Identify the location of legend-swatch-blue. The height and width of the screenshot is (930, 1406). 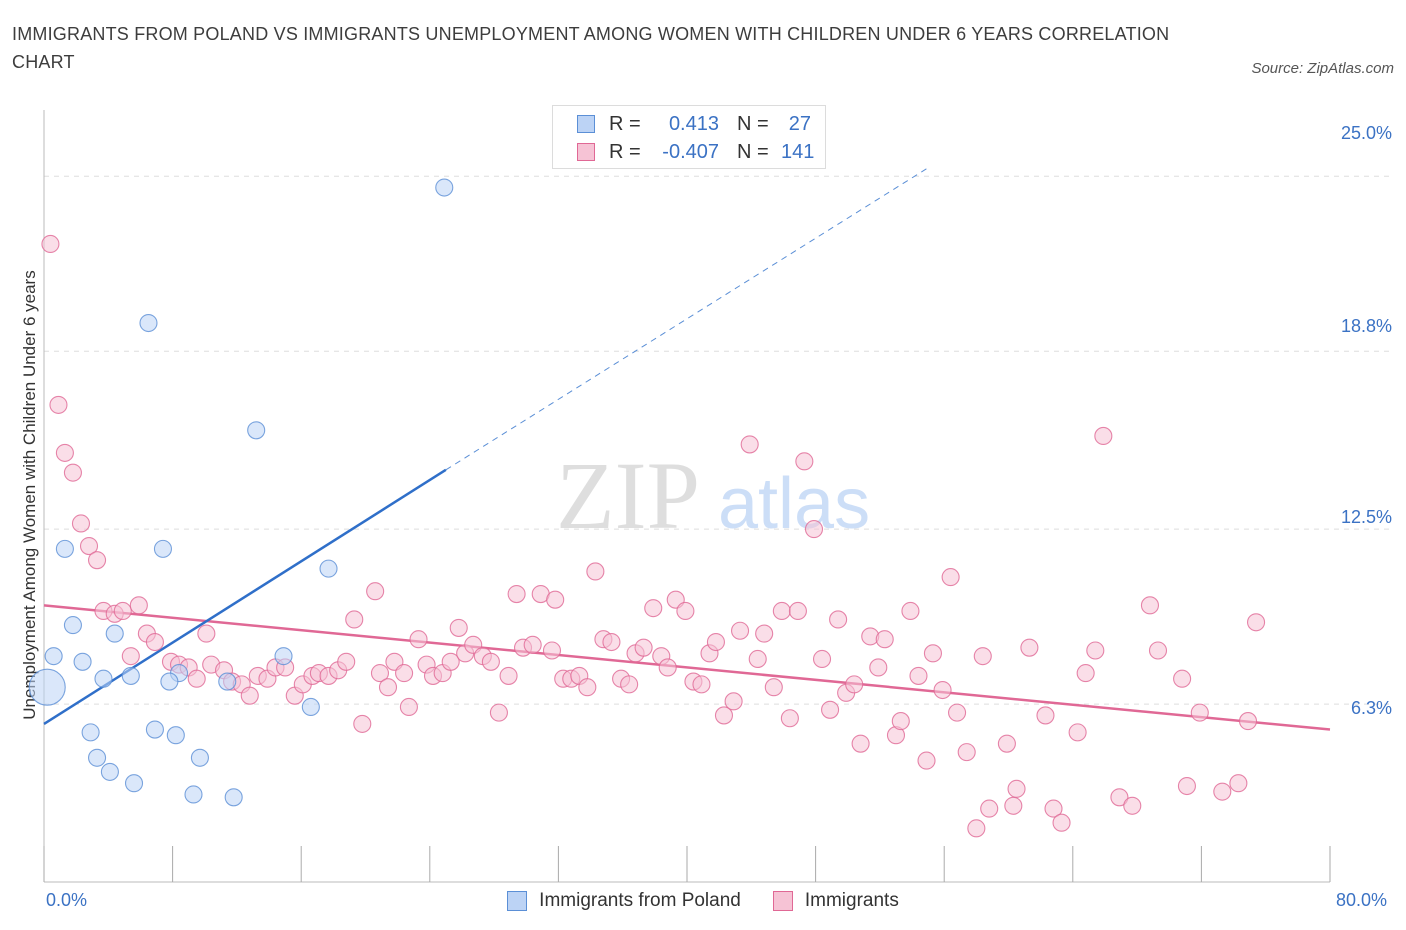
(517, 901).